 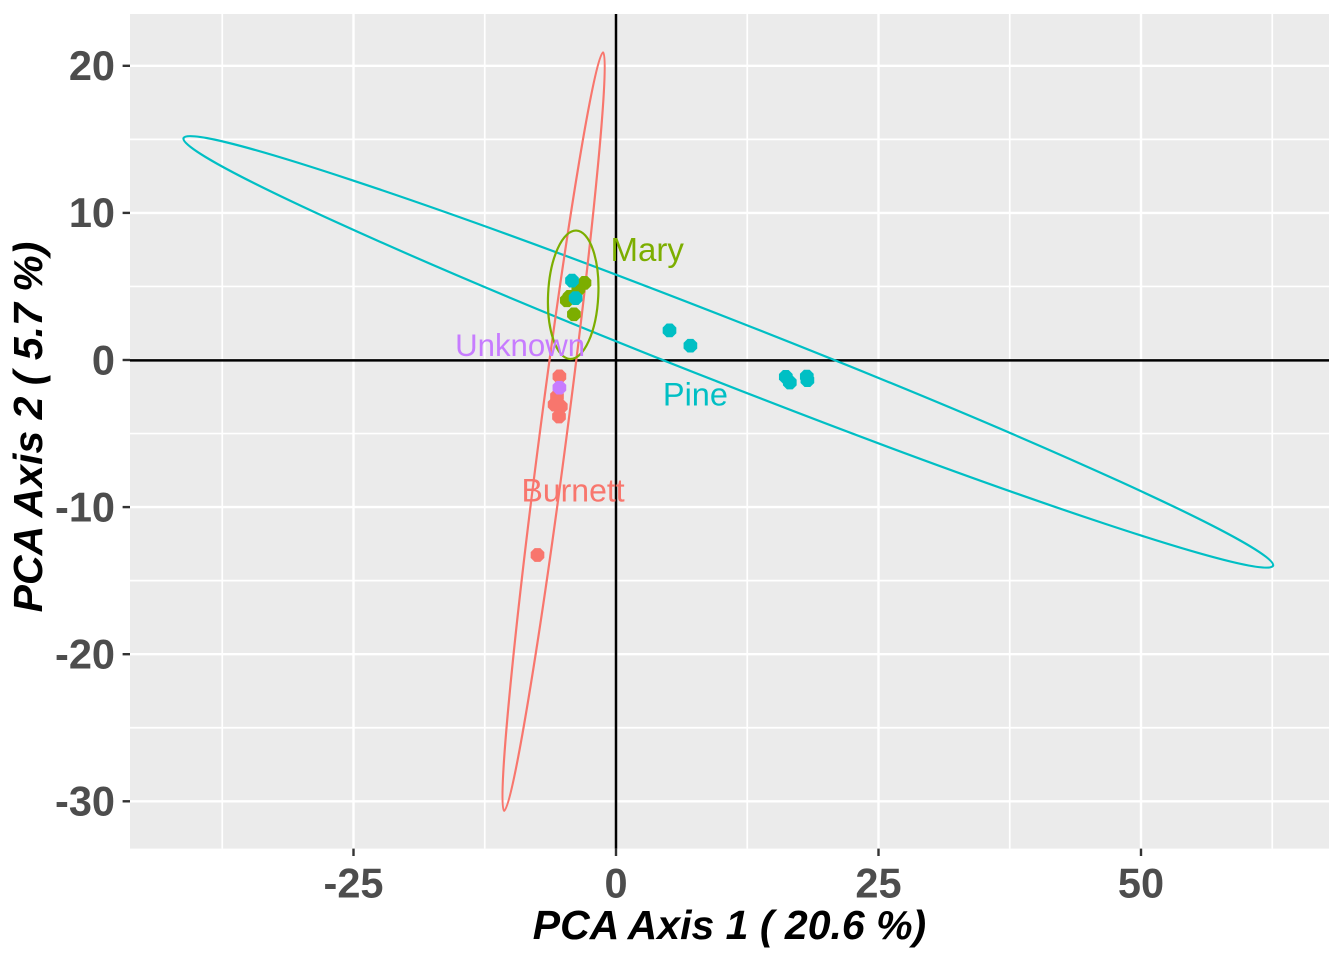 I want to click on svg-text: -30, so click(x=85, y=801).